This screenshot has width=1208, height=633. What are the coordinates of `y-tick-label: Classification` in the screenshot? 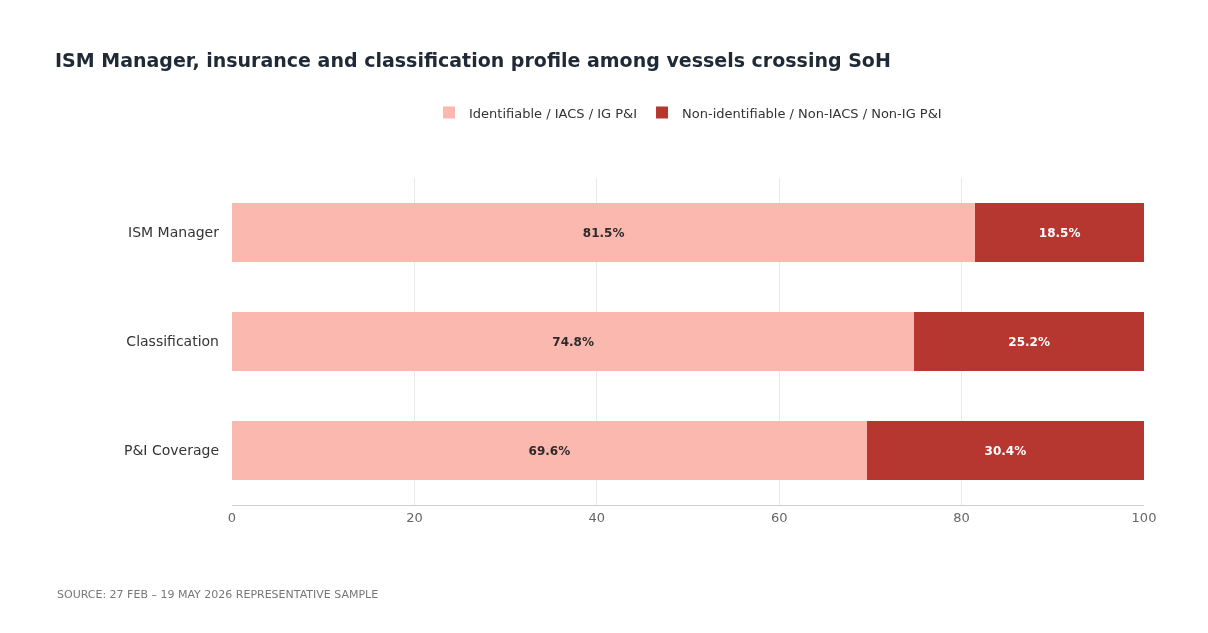 It's located at (172, 341).